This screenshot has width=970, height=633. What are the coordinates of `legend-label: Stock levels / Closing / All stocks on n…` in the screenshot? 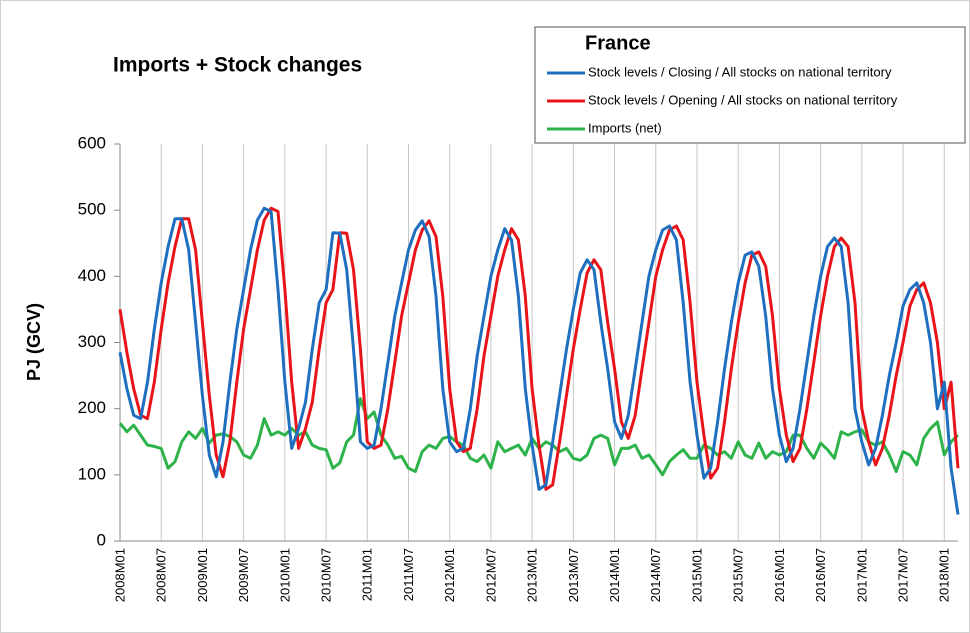 It's located at (740, 71).